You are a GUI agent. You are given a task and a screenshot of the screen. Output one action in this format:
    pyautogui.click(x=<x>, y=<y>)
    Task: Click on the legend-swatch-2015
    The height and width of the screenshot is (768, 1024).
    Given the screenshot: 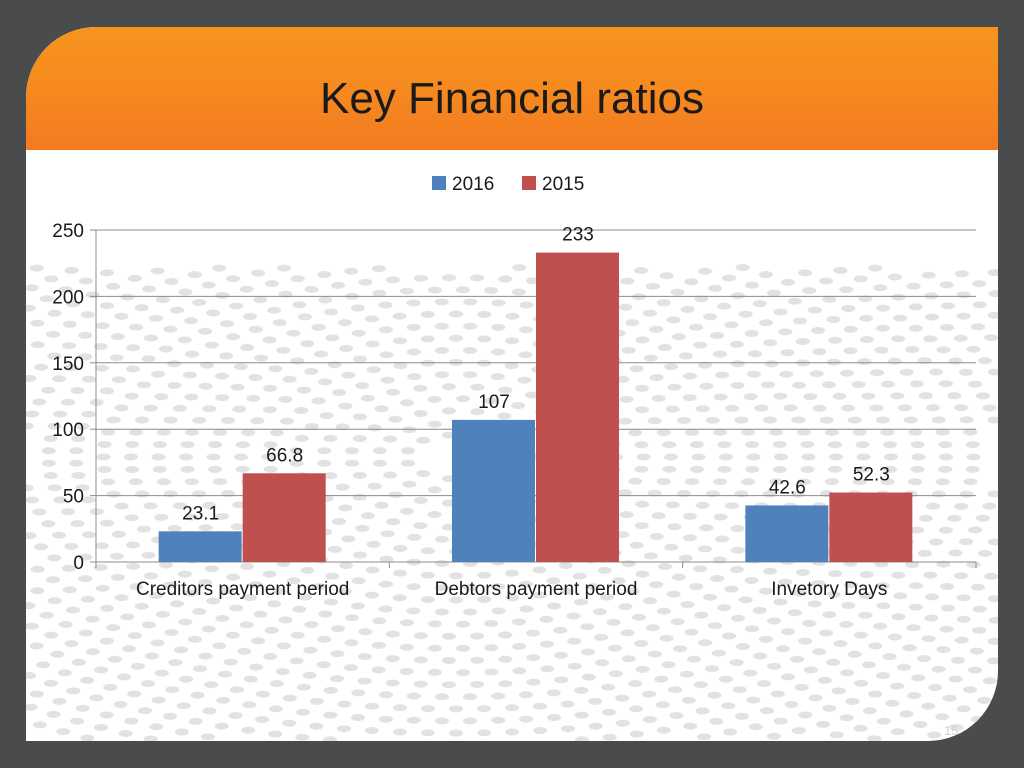 What is the action you would take?
    pyautogui.click(x=529, y=183)
    